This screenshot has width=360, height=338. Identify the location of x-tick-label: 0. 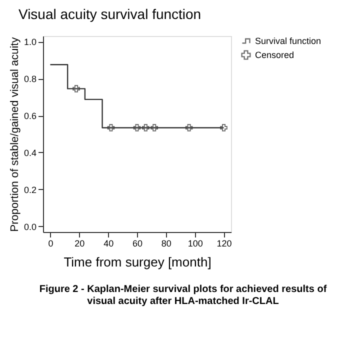
(51, 243).